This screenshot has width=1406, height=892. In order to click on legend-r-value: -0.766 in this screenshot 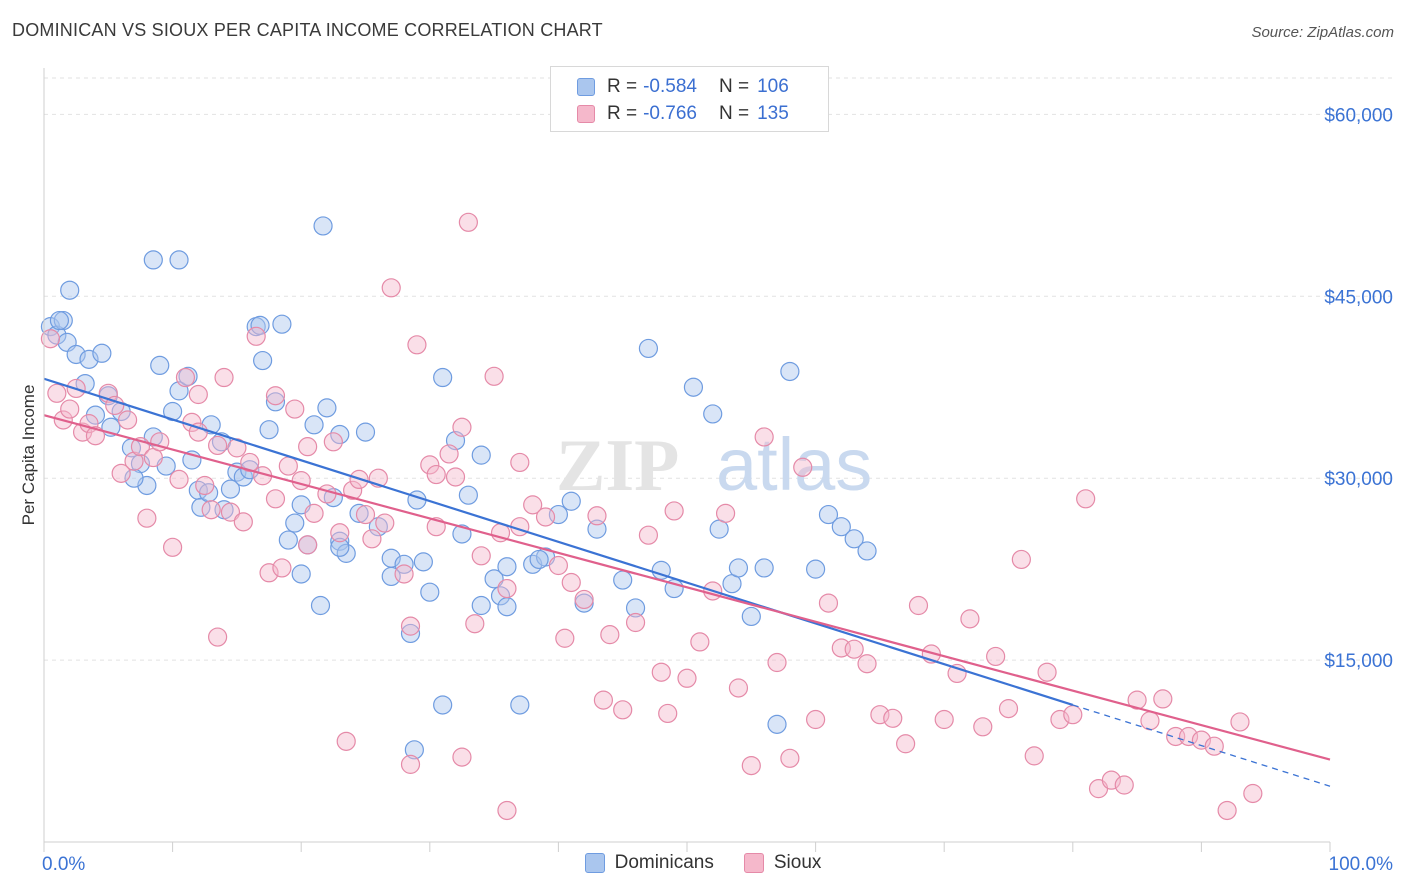, I will do `click(670, 113)`.